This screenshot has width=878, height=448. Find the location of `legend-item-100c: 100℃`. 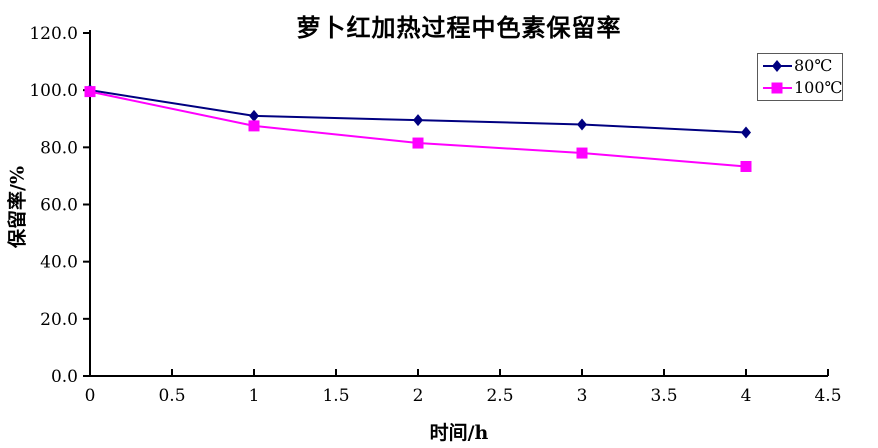

legend-item-100c: 100℃ is located at coordinates (800, 88).